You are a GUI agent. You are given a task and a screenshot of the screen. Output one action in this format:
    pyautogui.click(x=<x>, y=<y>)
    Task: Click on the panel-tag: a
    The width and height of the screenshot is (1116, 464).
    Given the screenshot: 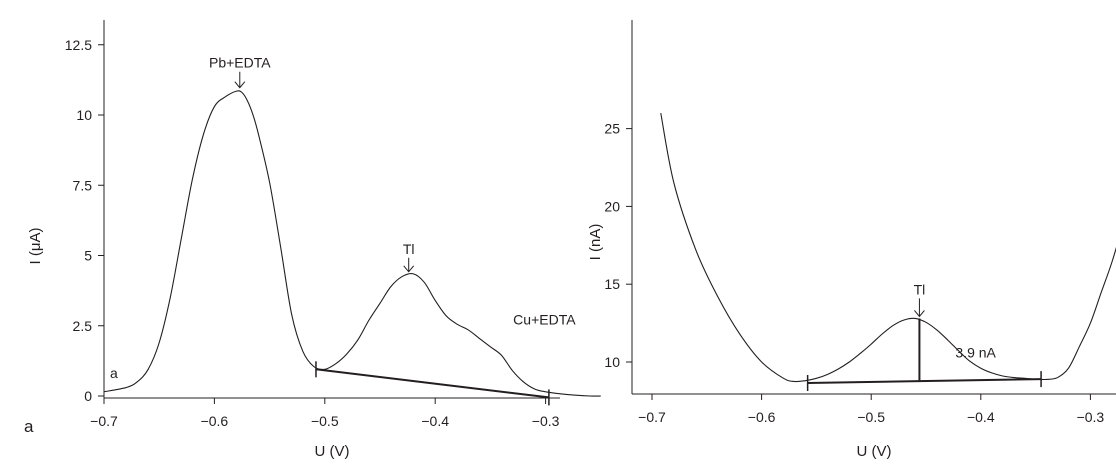 What is the action you would take?
    pyautogui.click(x=114, y=373)
    